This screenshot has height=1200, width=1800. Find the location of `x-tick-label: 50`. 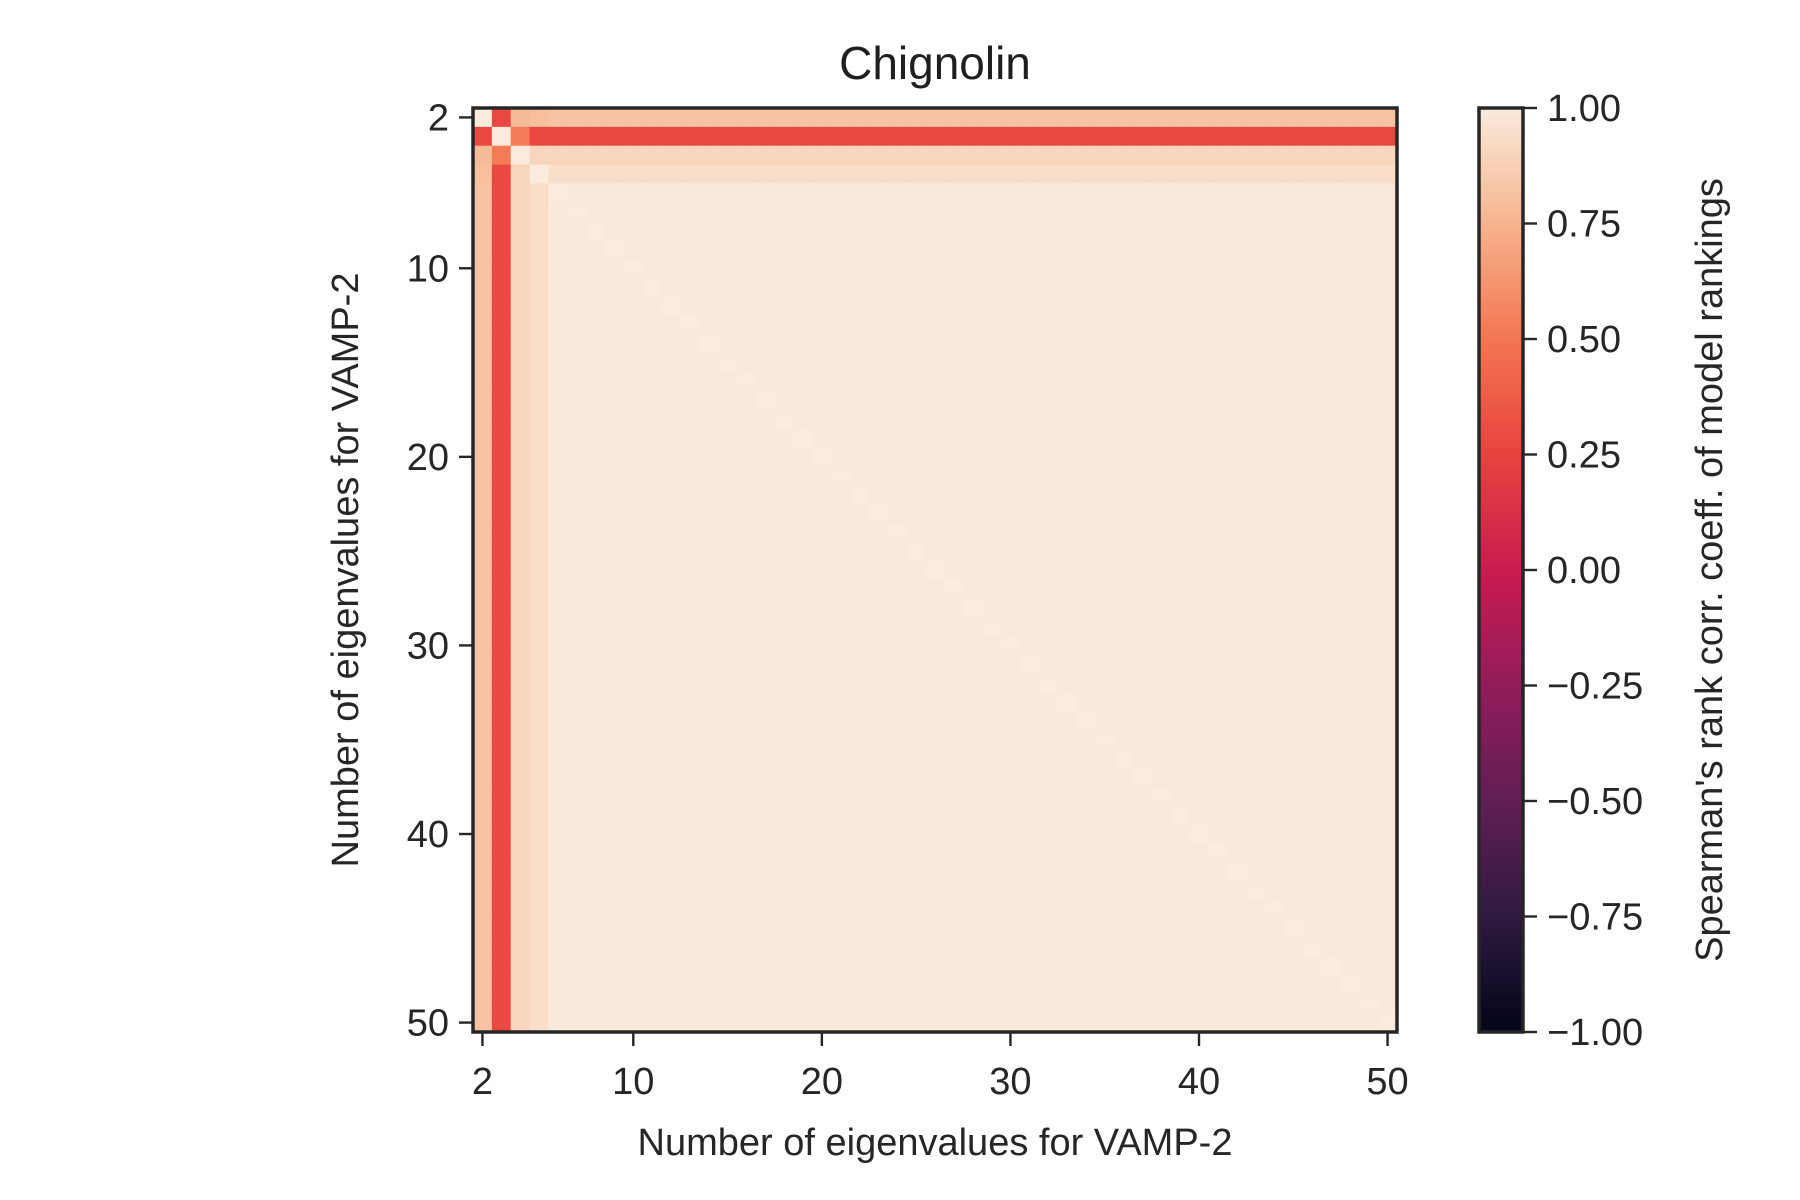

x-tick-label: 50 is located at coordinates (1387, 1082).